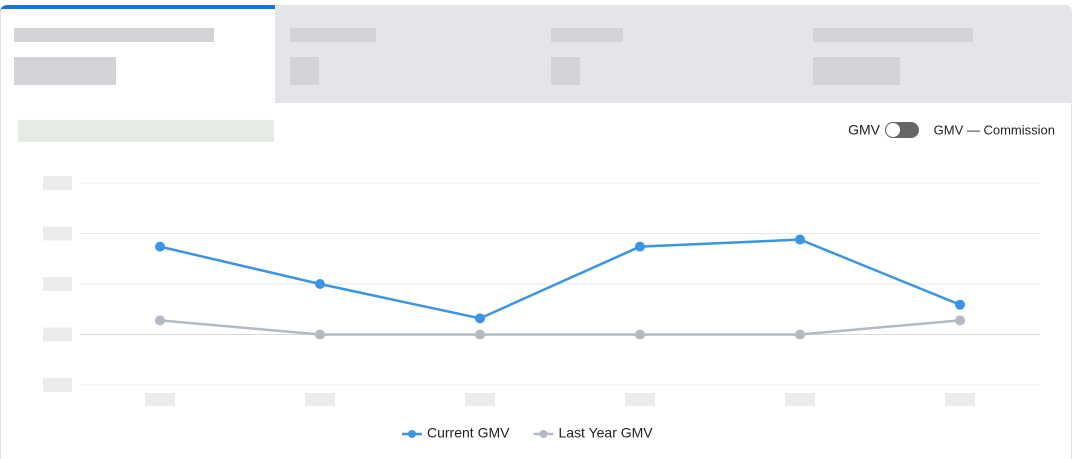 This screenshot has height=459, width=1080. I want to click on toggle-label: GMV, so click(864, 130).